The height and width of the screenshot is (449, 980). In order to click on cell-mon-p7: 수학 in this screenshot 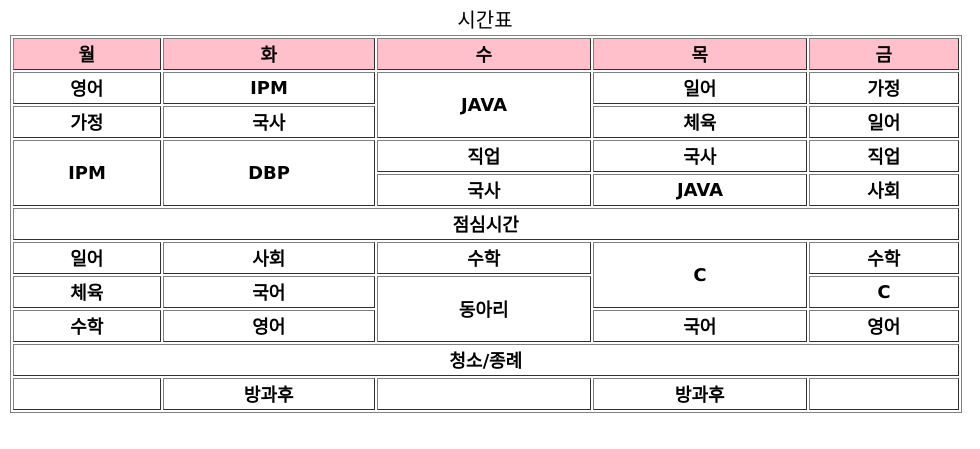, I will do `click(87, 326)`.